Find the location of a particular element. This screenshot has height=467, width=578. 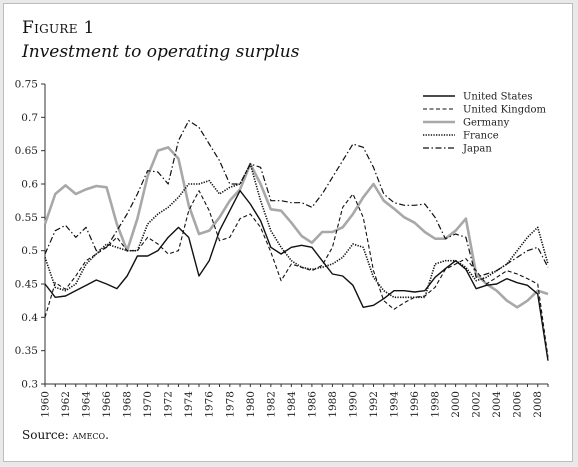

x-tick-label: 1962 is located at coordinates (66, 404).